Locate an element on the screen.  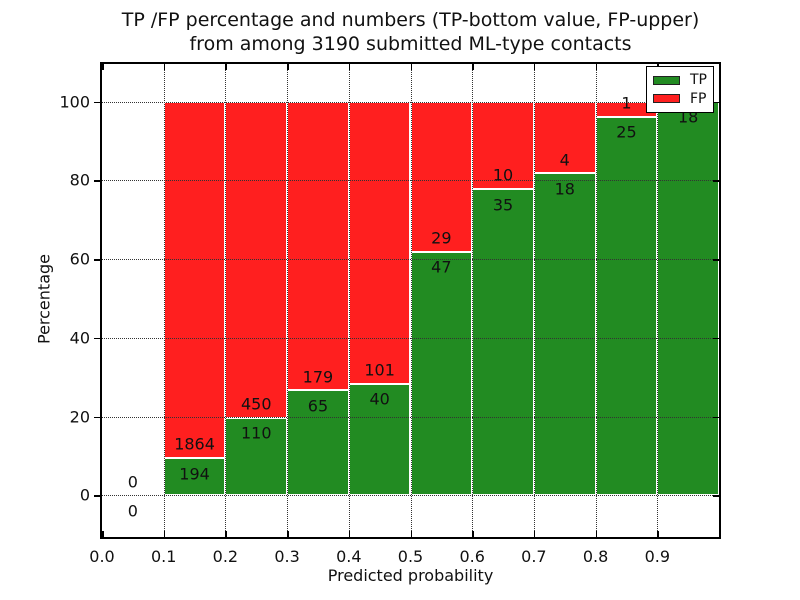
y-tick-label: 100 is located at coordinates (74, 102).